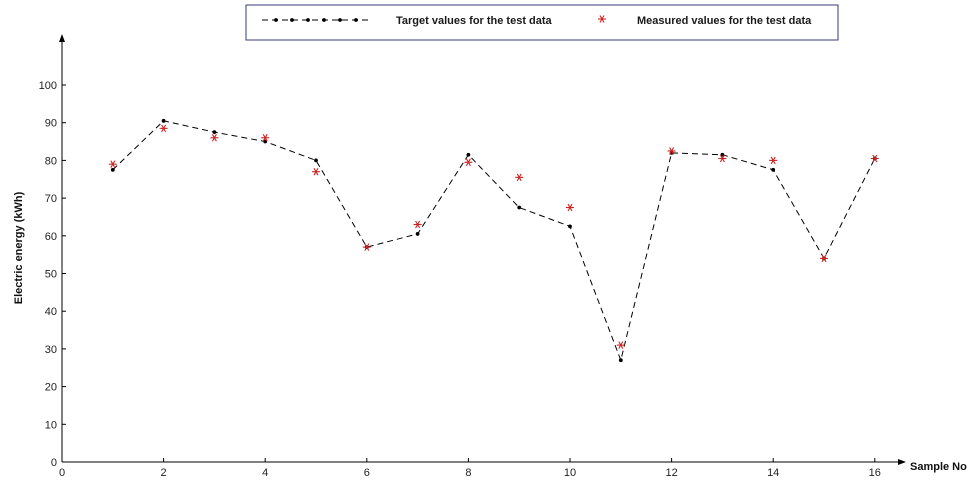 The height and width of the screenshot is (481, 975). I want to click on y-tick-label: 20, so click(51, 388).